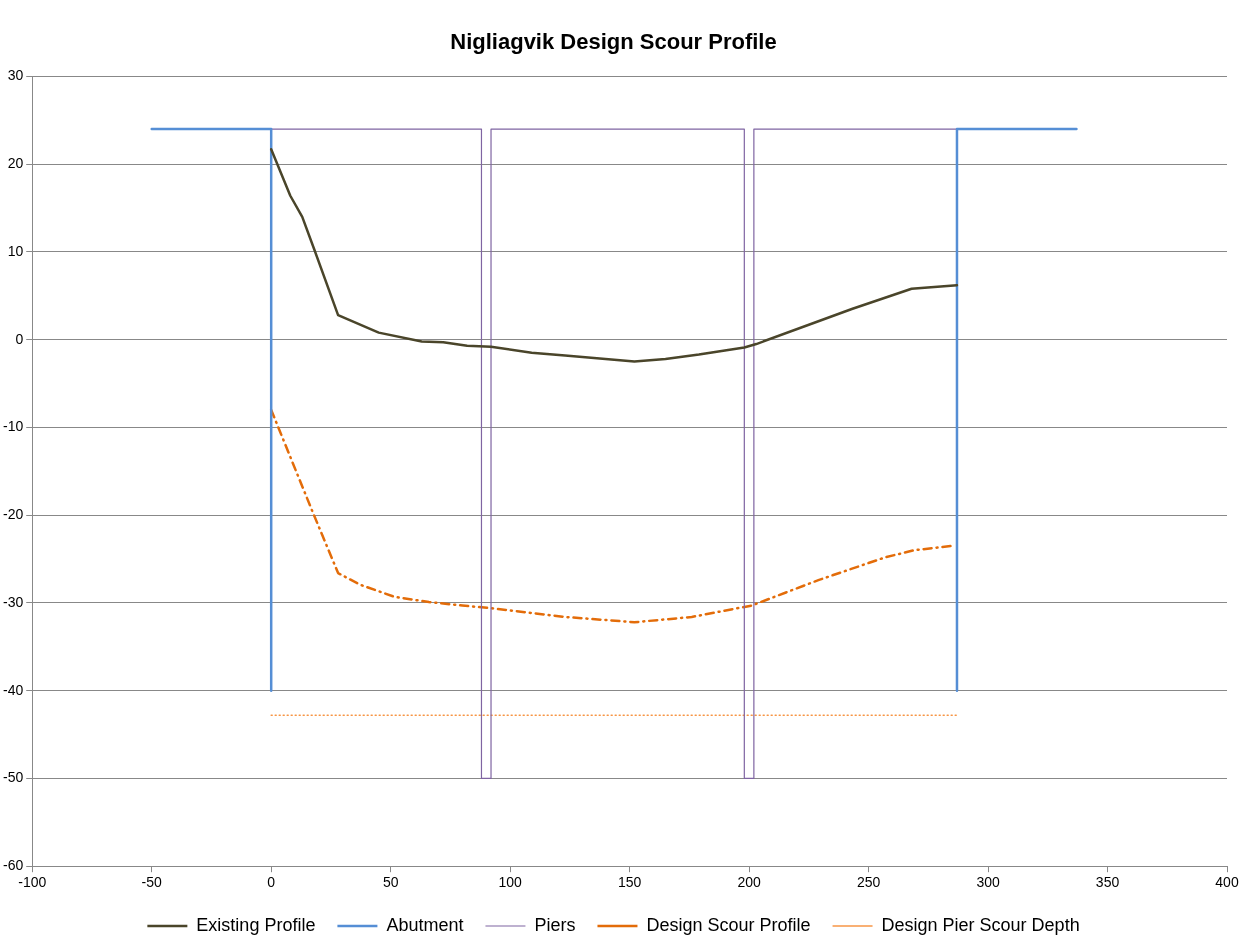 Image resolution: width=1252 pixels, height=950 pixels. What do you see at coordinates (510, 882) in the screenshot?
I see `x-tick-label: 100` at bounding box center [510, 882].